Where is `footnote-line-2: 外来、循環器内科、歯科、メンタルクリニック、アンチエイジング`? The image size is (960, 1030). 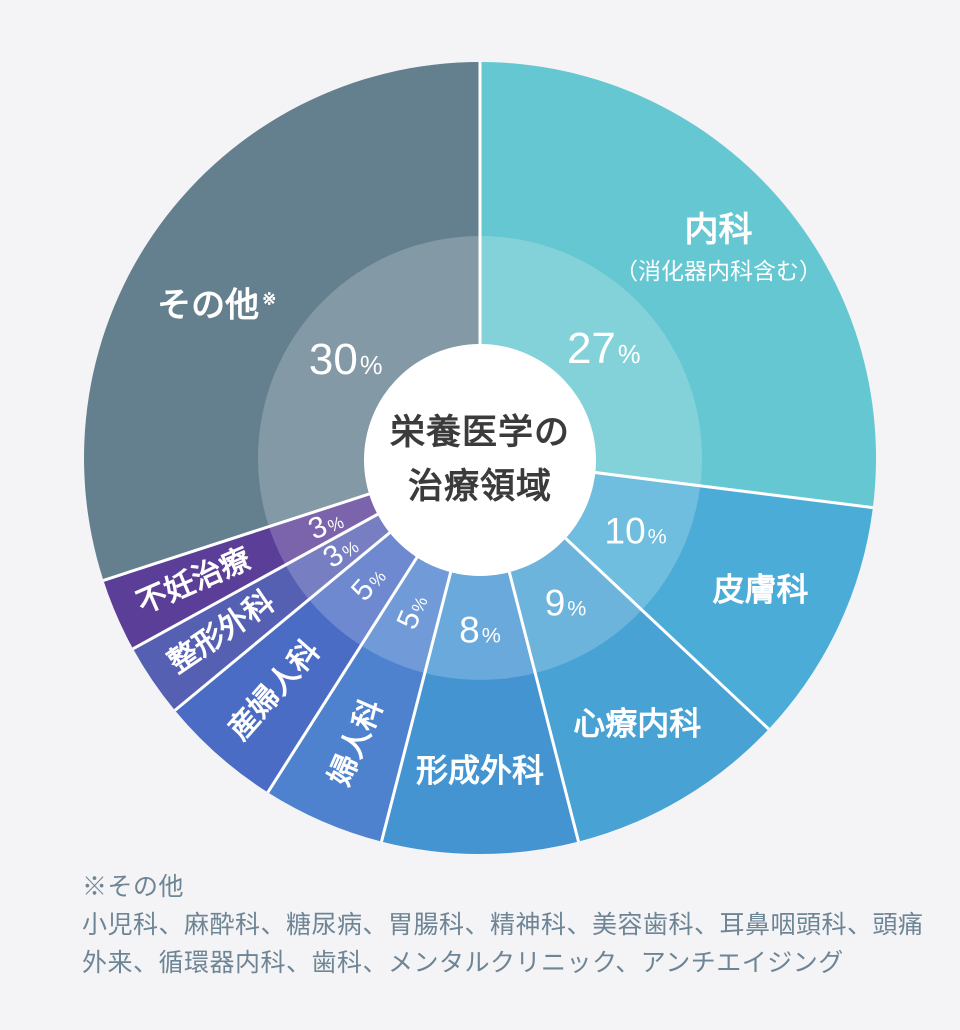 footnote-line-2: 外来、循環器内科、歯科、メンタルクリニック、アンチエイジング is located at coordinates (463, 963).